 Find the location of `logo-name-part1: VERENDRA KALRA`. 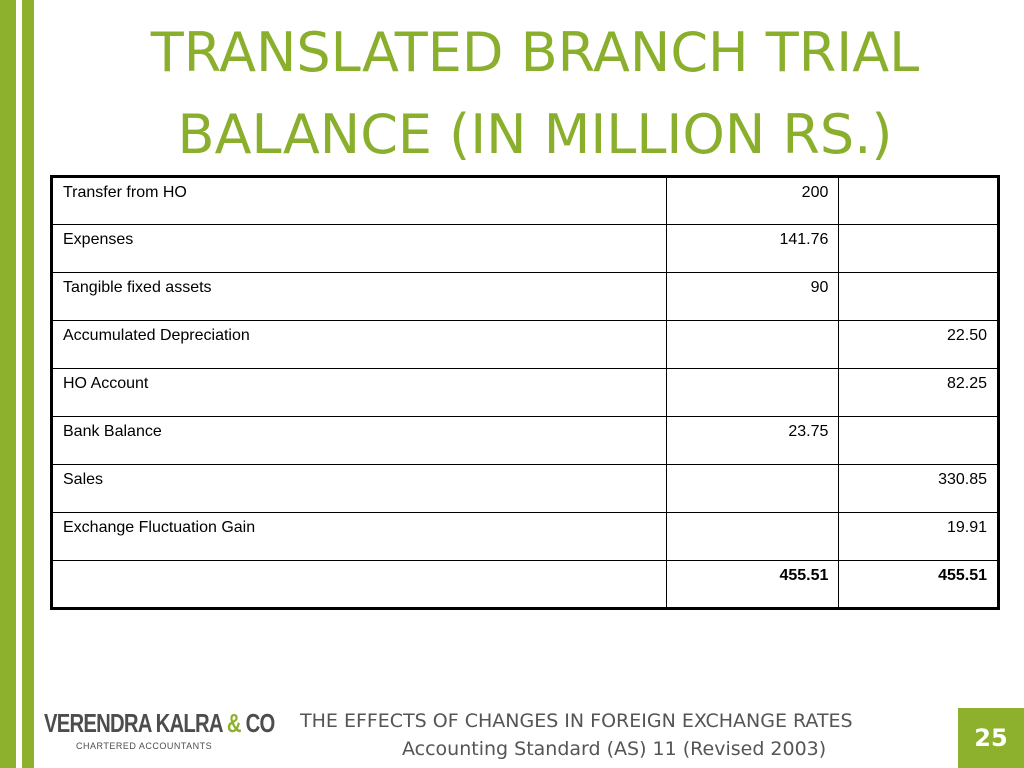

logo-name-part1: VERENDRA KALRA is located at coordinates (135, 723).